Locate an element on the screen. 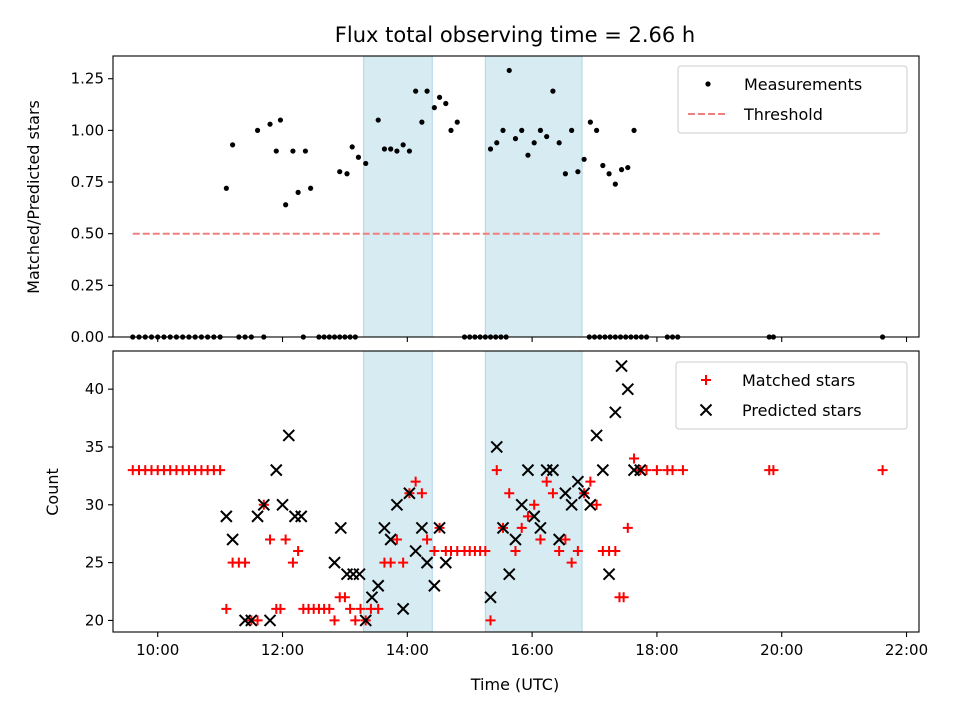 This screenshot has width=960, height=720. legend-label: Measurements is located at coordinates (803, 84).